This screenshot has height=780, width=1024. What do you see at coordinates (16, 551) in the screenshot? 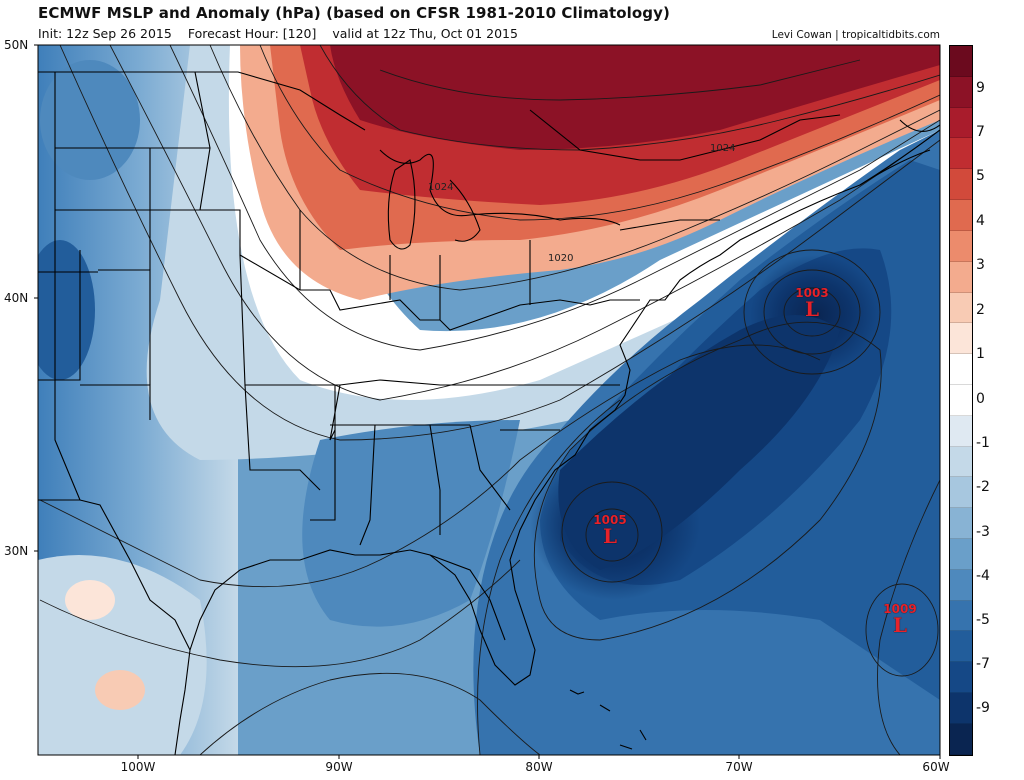
I see `lat-label-30n: 30N` at bounding box center [16, 551].